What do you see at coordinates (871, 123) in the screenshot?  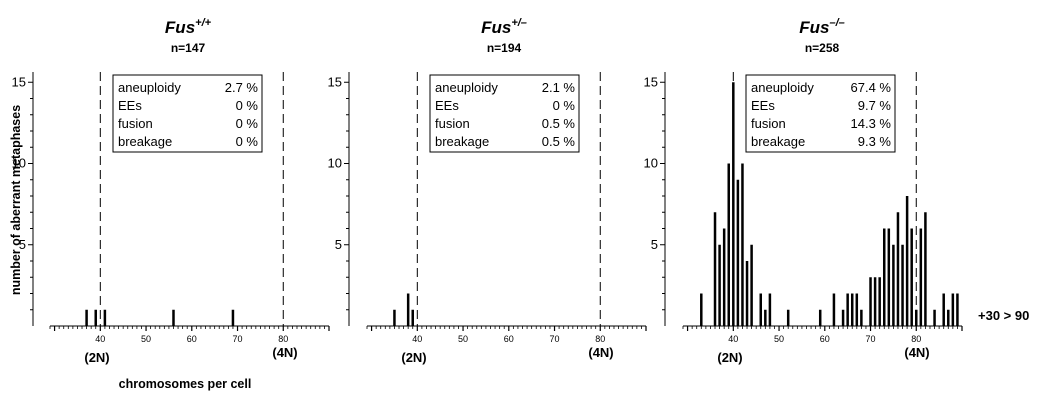 I see `stat-value: 14.3 %` at bounding box center [871, 123].